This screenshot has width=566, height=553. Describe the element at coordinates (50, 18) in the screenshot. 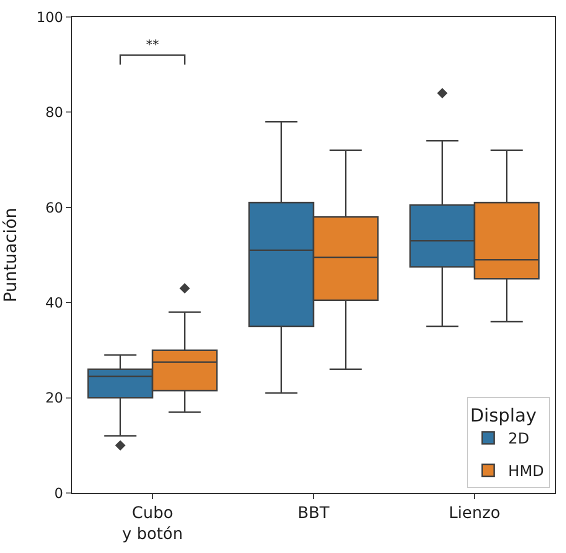

I see `y-tick-label: 100` at that location.